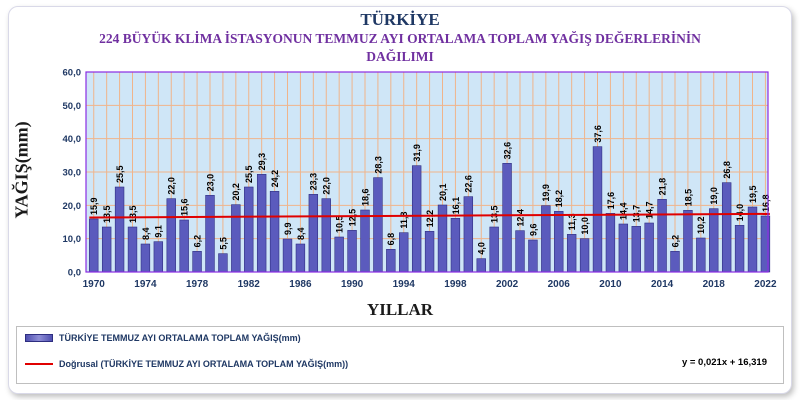  What do you see at coordinates (352, 218) in the screenshot?
I see `data-label: 12,5` at bounding box center [352, 218].